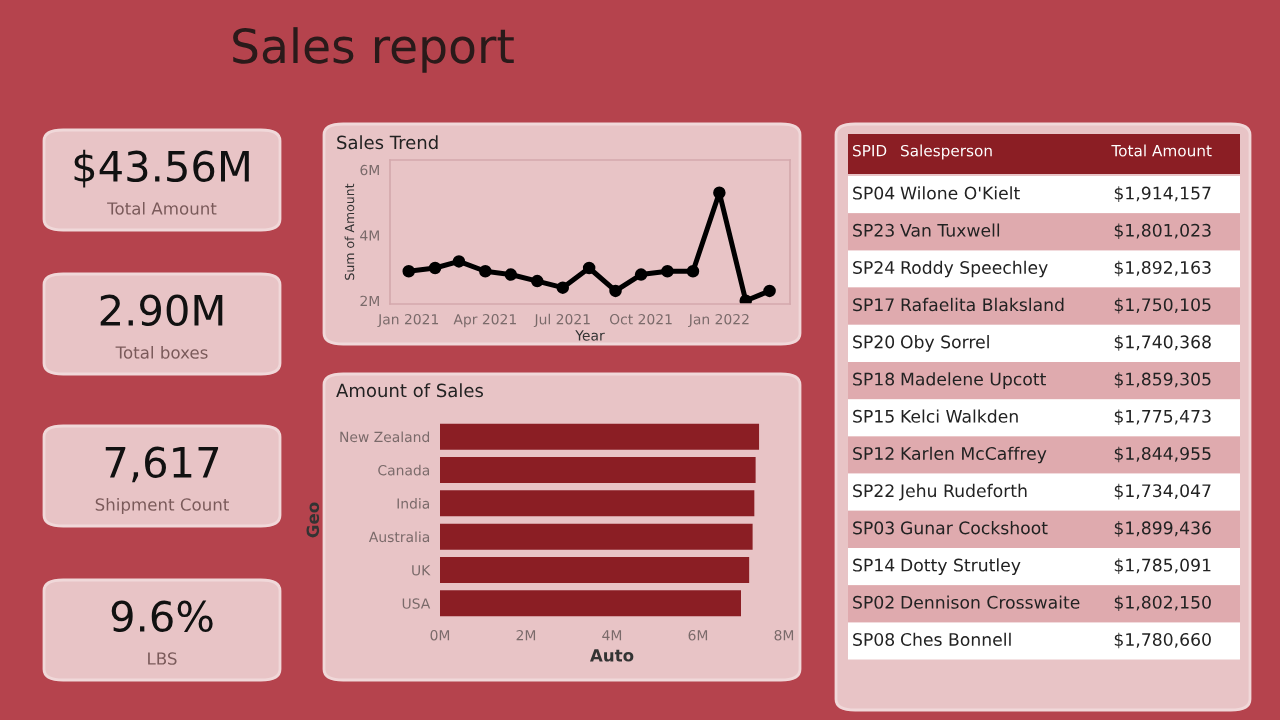 This screenshot has height=720, width=1280. I want to click on text: Karlen McCaffrey, so click(974, 455).